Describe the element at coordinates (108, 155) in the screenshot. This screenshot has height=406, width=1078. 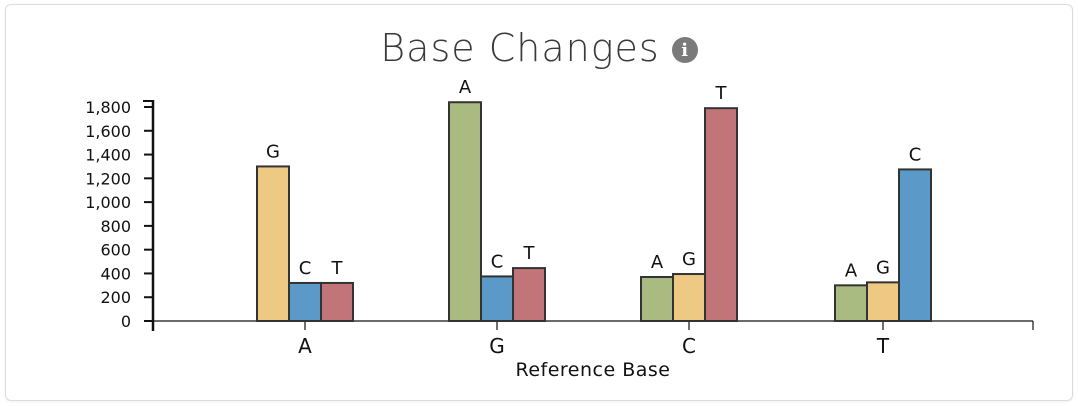
I see `y-tick-label: 1,400` at that location.